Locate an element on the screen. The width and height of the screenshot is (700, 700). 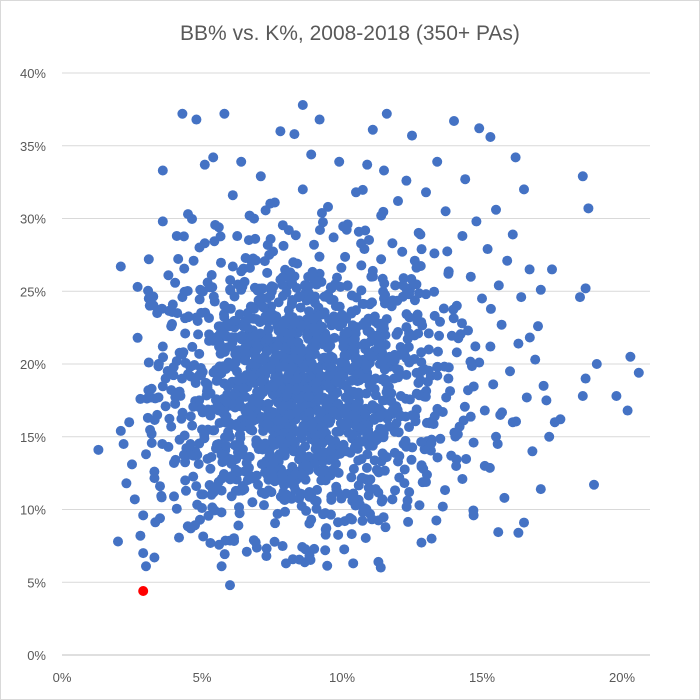
x-tick-label: 5% is located at coordinates (202, 677).